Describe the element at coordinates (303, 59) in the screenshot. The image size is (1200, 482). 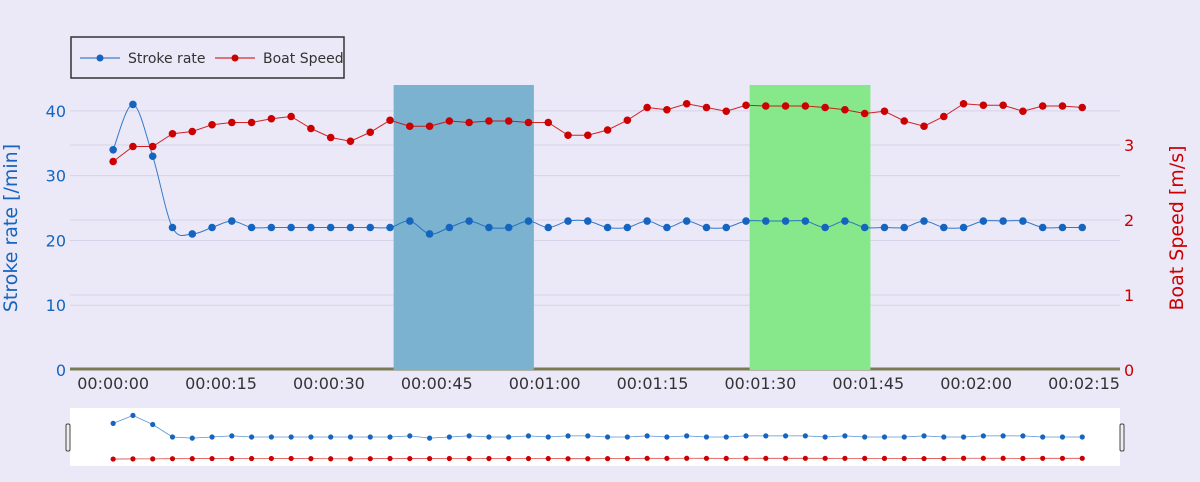
I see `legend-label-boat-speed: Boat Speed` at that location.